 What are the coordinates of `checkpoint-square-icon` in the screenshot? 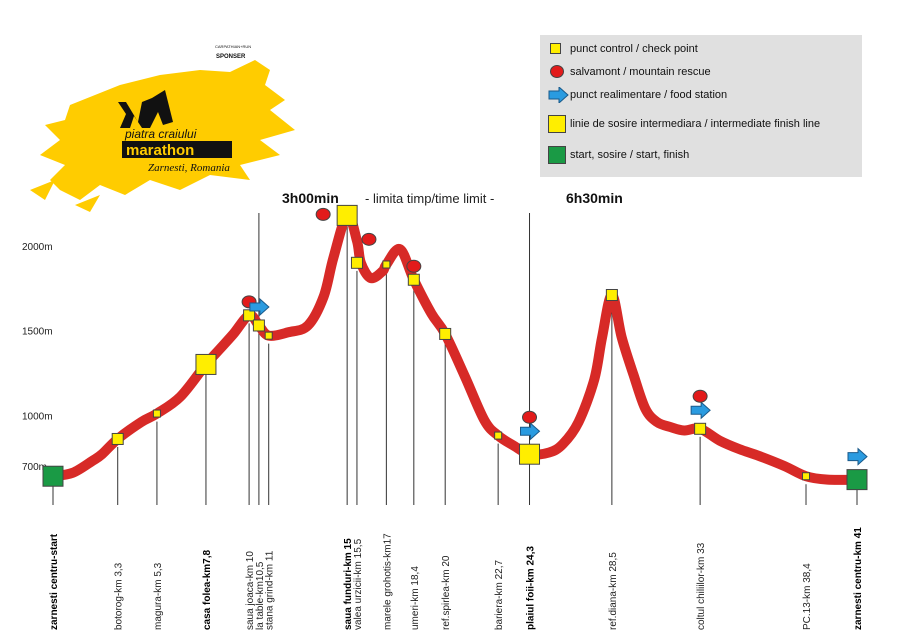 It's located at (555, 48).